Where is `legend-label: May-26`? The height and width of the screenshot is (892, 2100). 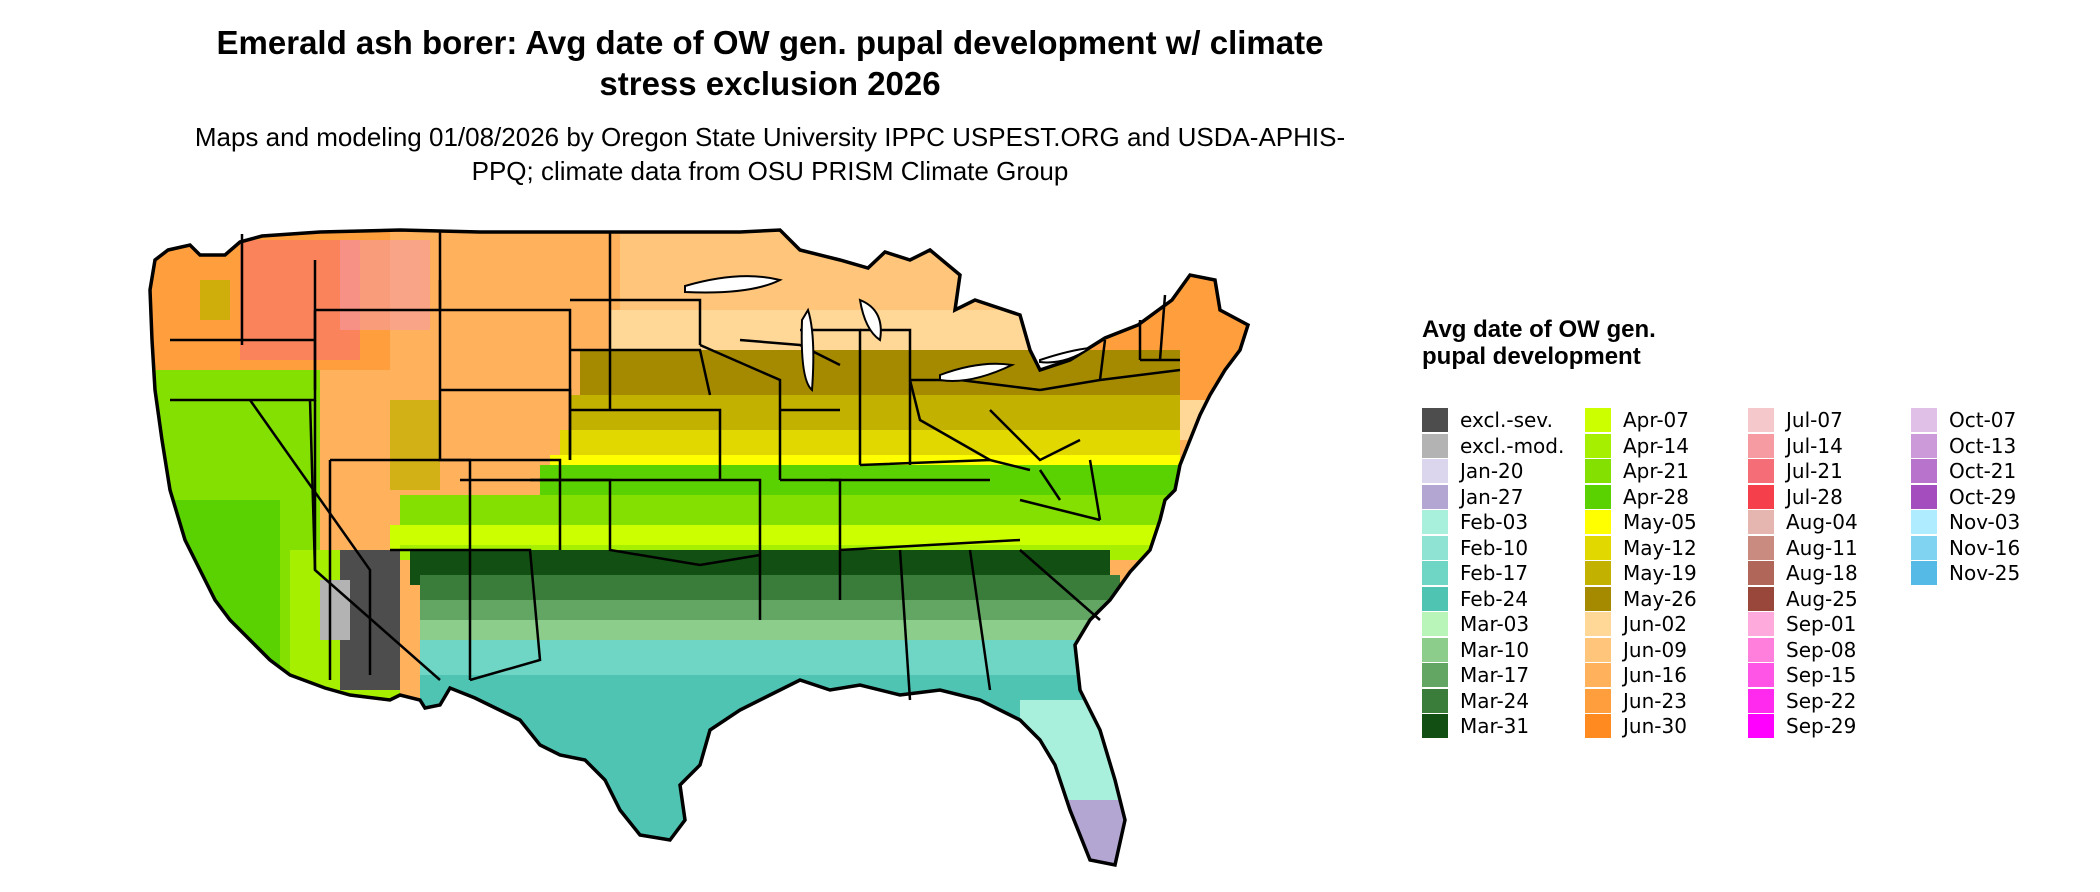 legend-label: May-26 is located at coordinates (1660, 598).